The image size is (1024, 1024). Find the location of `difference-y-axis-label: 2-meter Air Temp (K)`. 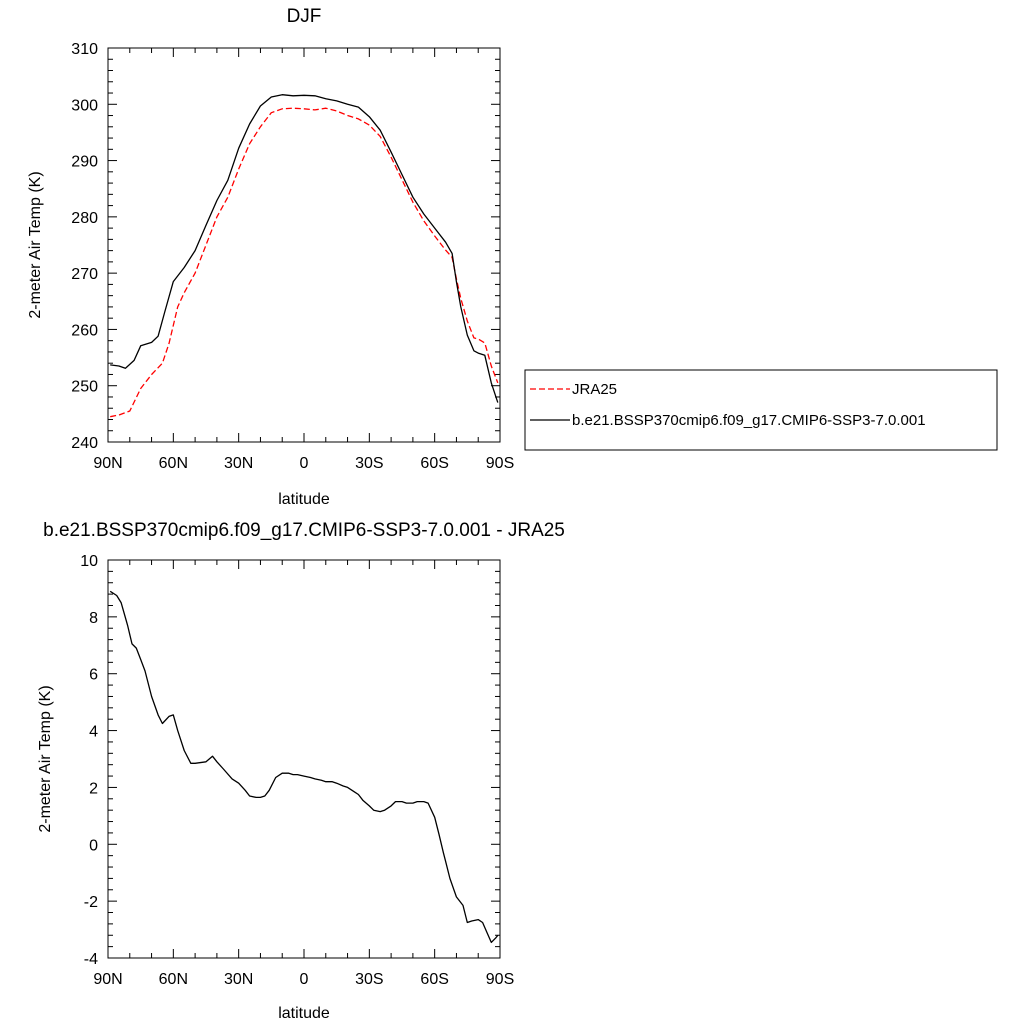

difference-y-axis-label: 2-meter Air Temp (K) is located at coordinates (45, 758).